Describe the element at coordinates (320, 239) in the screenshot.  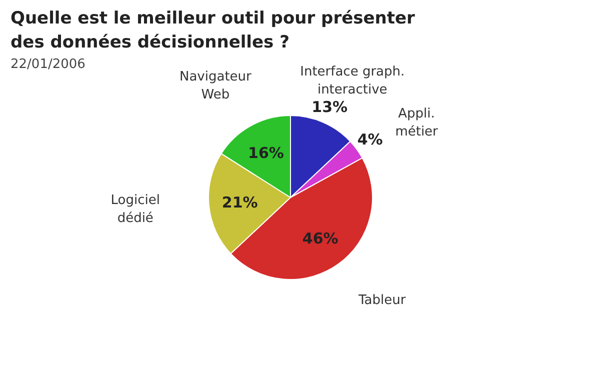
I see `data-label: 46%` at that location.